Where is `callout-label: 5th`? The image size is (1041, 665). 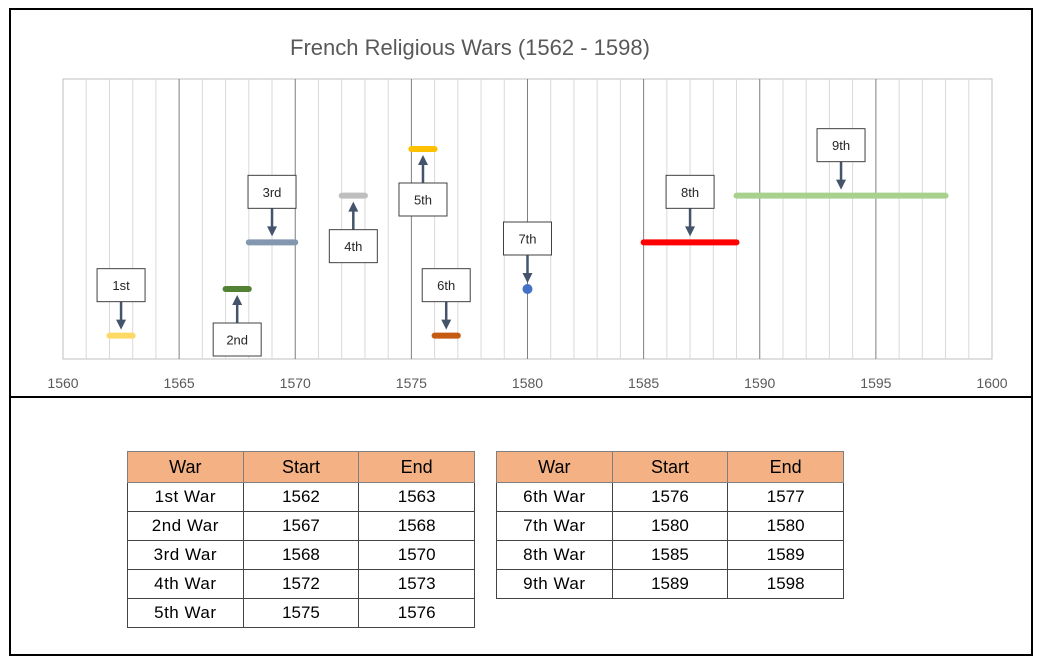 callout-label: 5th is located at coordinates (423, 200).